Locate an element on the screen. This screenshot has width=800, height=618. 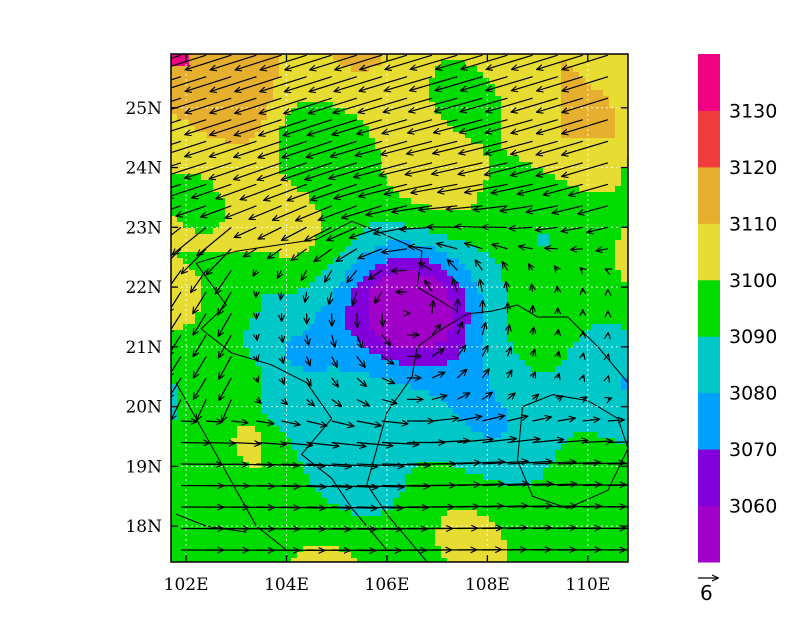
colorbar-label: 3080 is located at coordinates (753, 394).